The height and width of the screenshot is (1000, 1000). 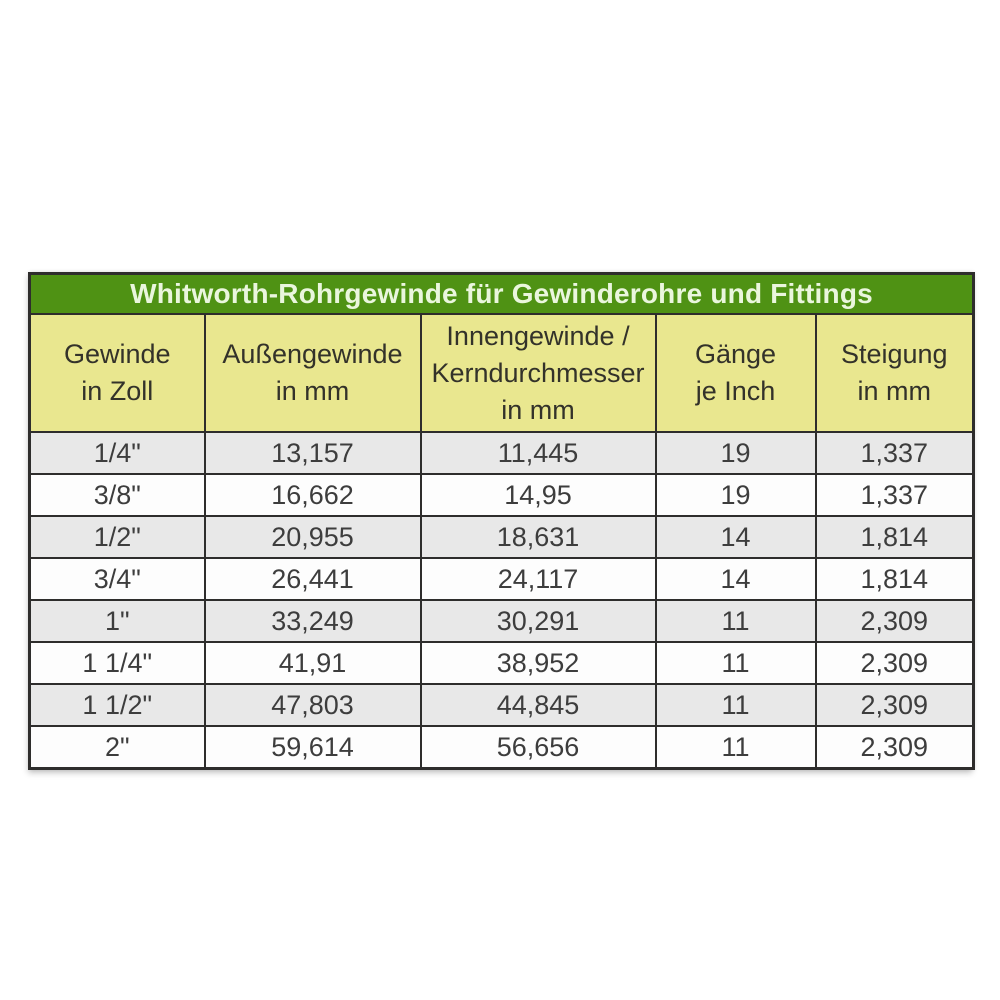 I want to click on table-cell: 24,117, so click(x=538, y=579).